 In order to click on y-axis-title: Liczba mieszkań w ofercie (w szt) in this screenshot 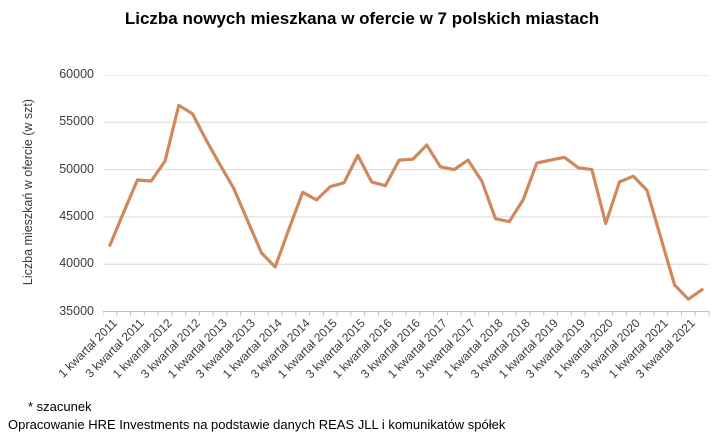, I will do `click(28, 192)`.